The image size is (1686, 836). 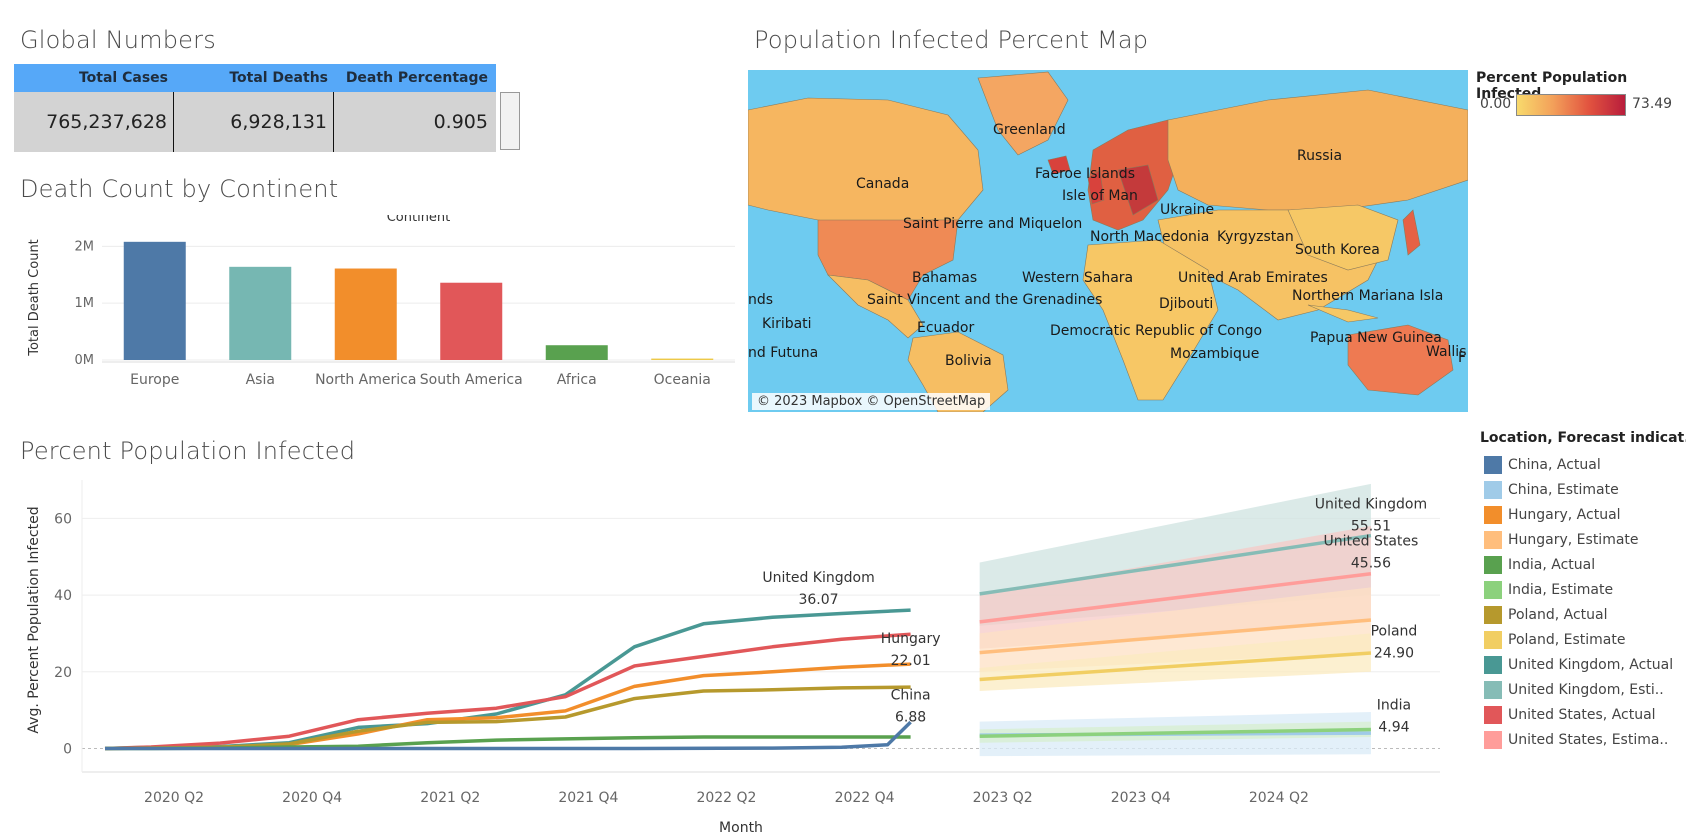 I want to click on legend-item-china-actual: China, Actual, so click(x=1583, y=464).